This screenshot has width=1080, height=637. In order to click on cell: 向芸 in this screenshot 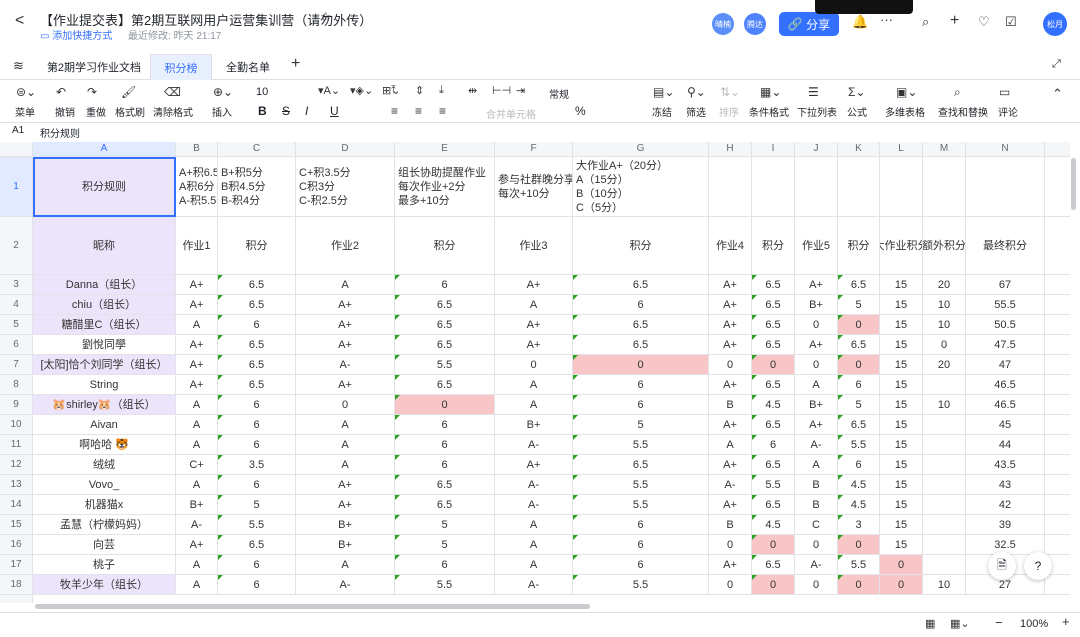, I will do `click(104, 545)`.